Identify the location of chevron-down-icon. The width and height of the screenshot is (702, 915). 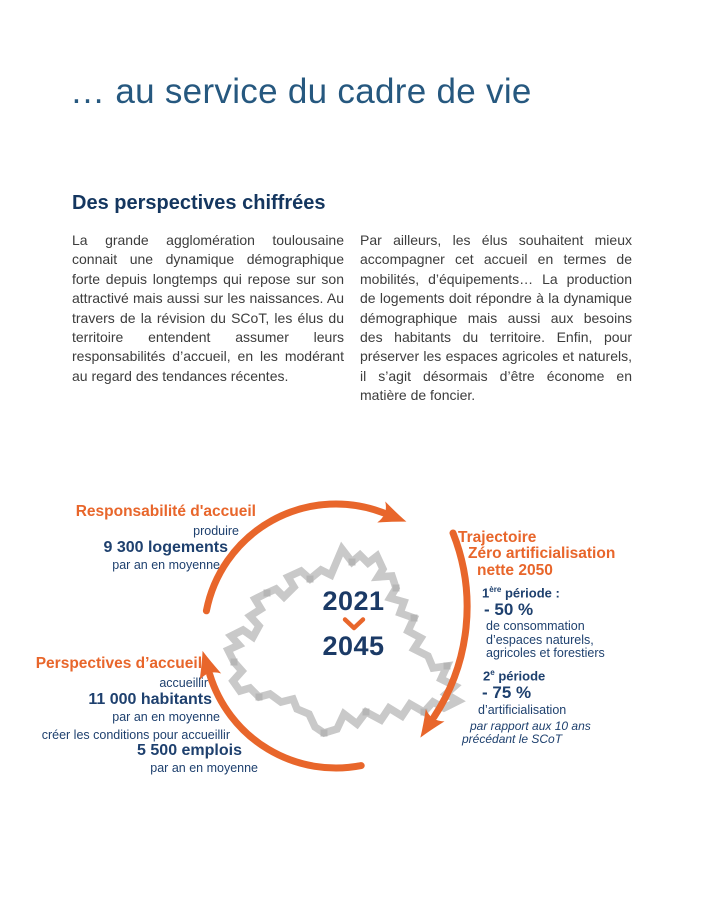
(353, 624).